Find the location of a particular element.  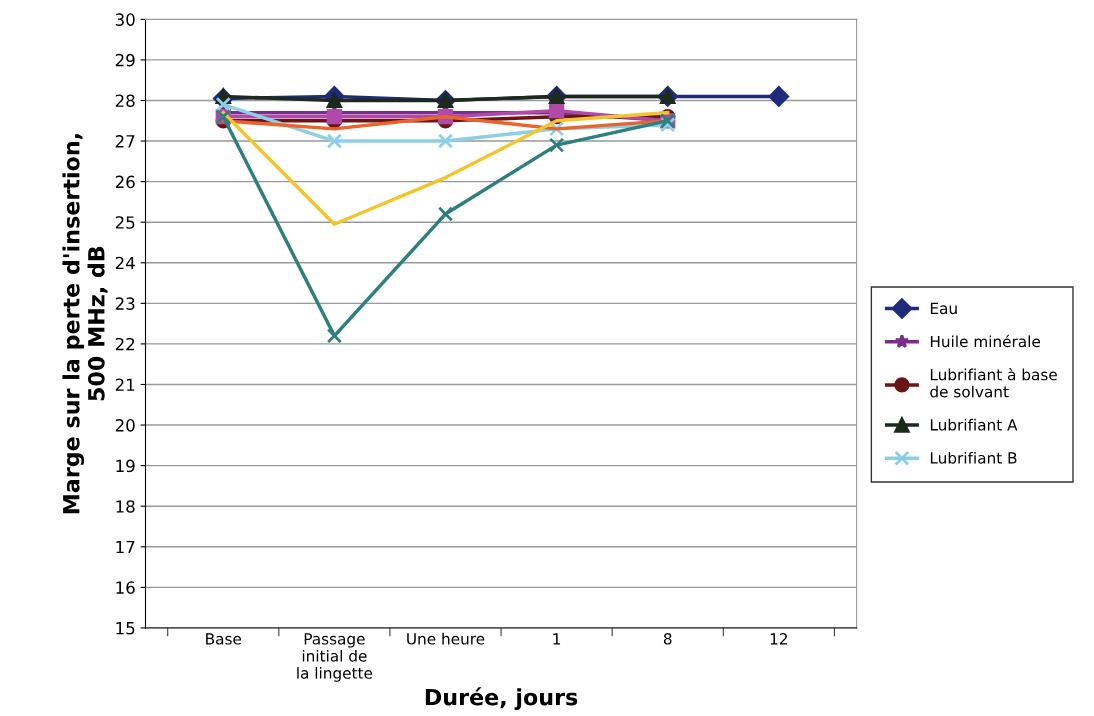

legend-label: Eau is located at coordinates (943, 308).